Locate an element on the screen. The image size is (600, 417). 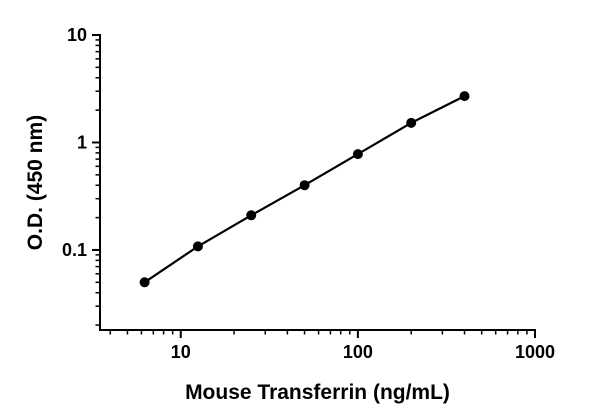
x-tick-label: 100 is located at coordinates (358, 352).